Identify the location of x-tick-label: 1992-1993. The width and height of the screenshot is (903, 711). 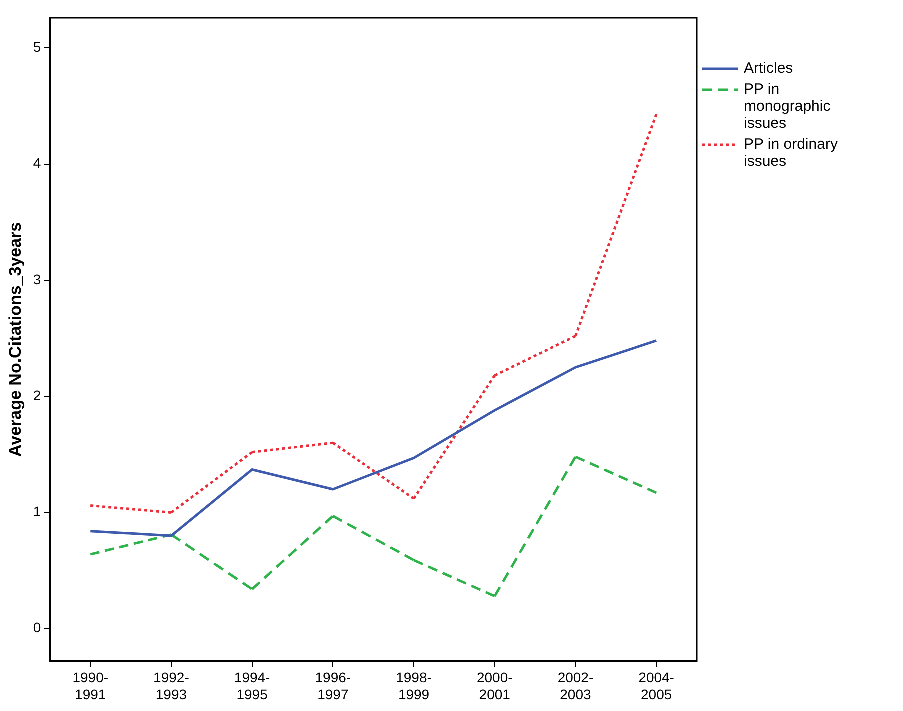
(172, 686).